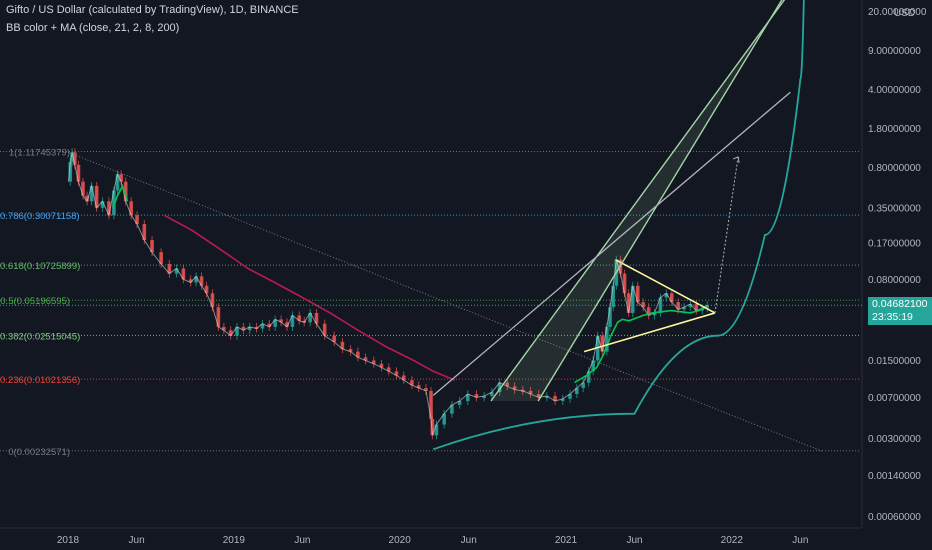 The width and height of the screenshot is (932, 550). What do you see at coordinates (40, 380) in the screenshot?
I see `fib-level-label: 0.236(0.01021356)` at bounding box center [40, 380].